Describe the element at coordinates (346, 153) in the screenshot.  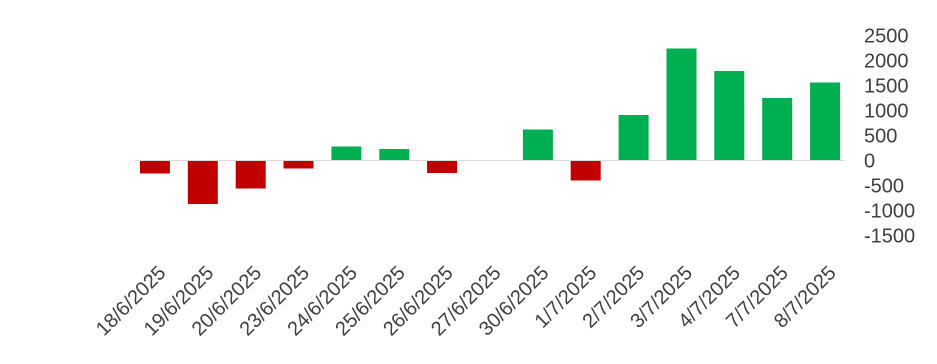
I see `bar-24/6/2025` at that location.